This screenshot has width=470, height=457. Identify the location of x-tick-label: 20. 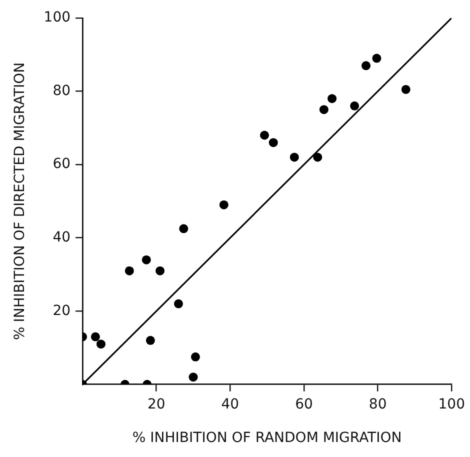
(156, 404).